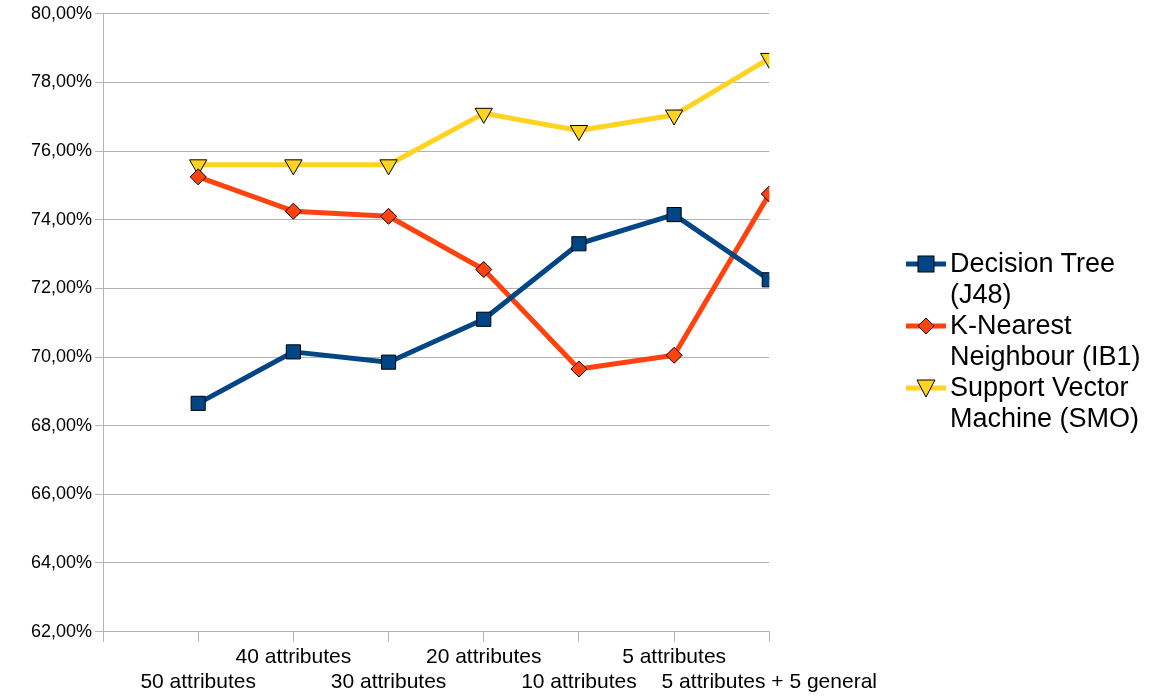  Describe the element at coordinates (61, 424) in the screenshot. I see `y-tick-label: 68,00%` at that location.